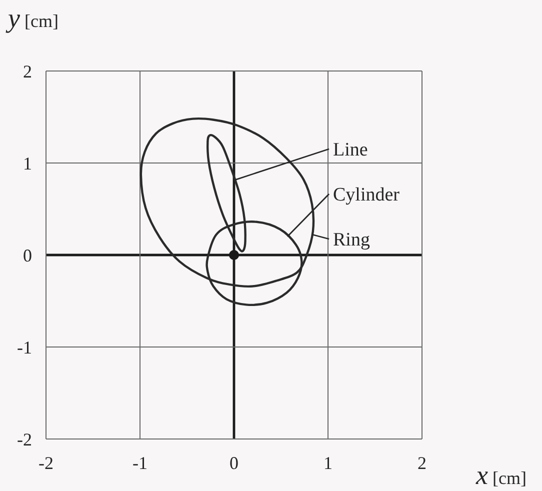 The width and height of the screenshot is (542, 491). What do you see at coordinates (27, 71) in the screenshot?
I see `y-tick-label: 2` at bounding box center [27, 71].